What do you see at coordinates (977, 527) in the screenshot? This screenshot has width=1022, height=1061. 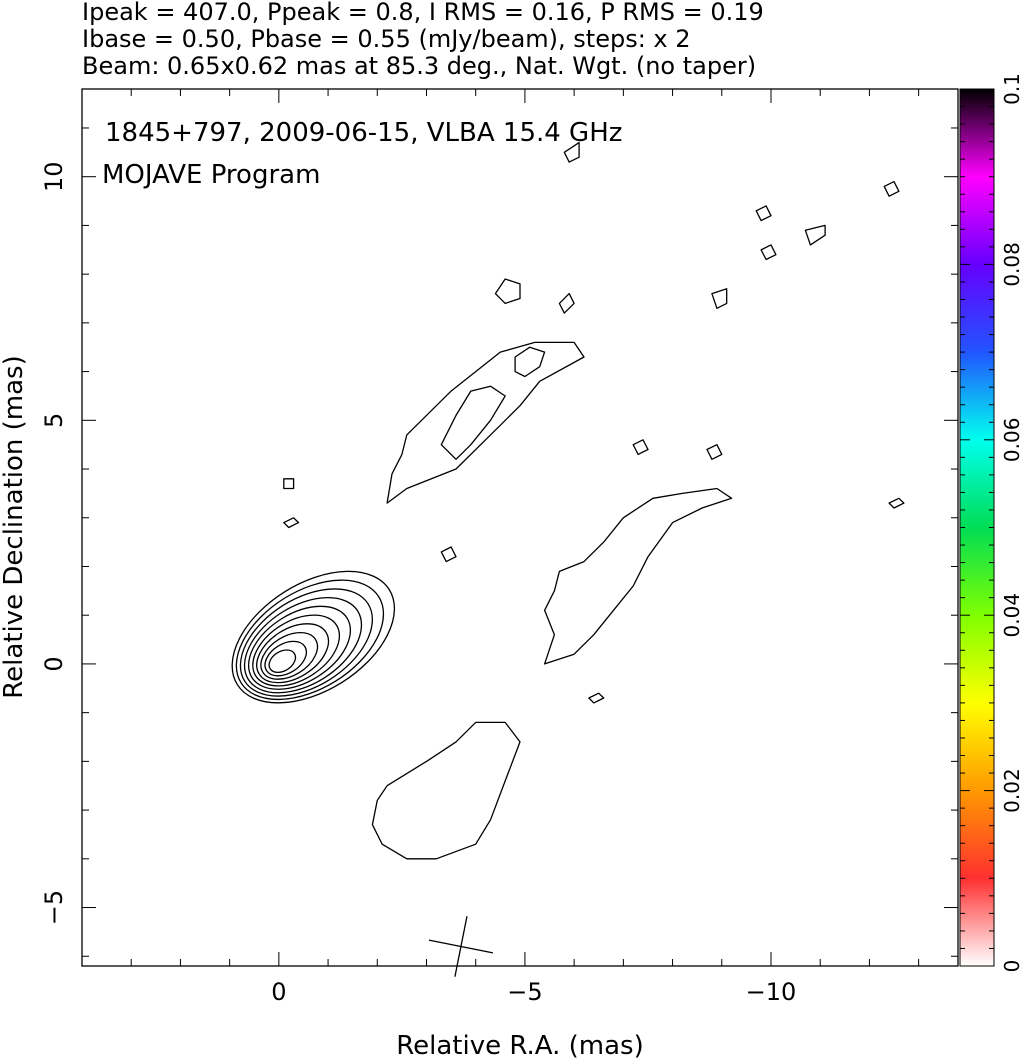 I see `colorbar` at bounding box center [977, 527].